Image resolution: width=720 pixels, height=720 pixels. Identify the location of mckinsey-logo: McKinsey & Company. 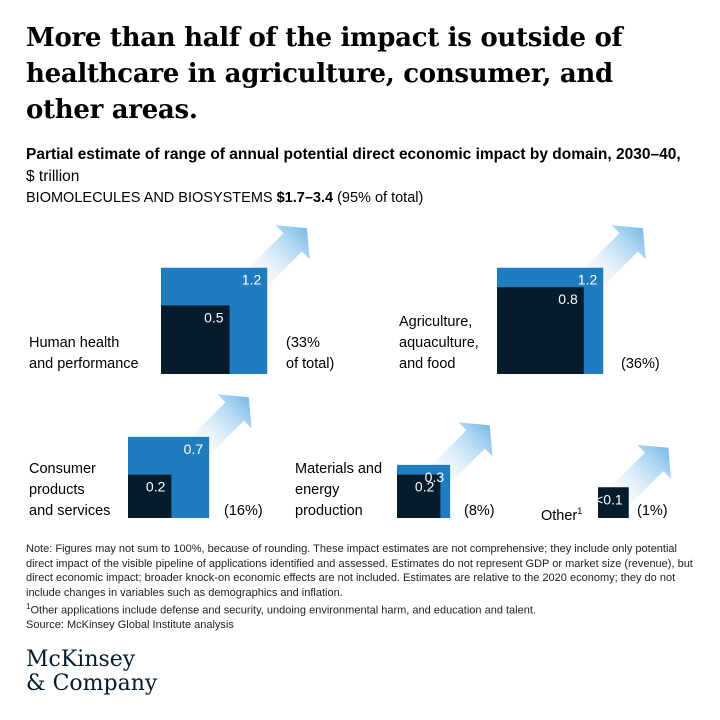
(91, 672).